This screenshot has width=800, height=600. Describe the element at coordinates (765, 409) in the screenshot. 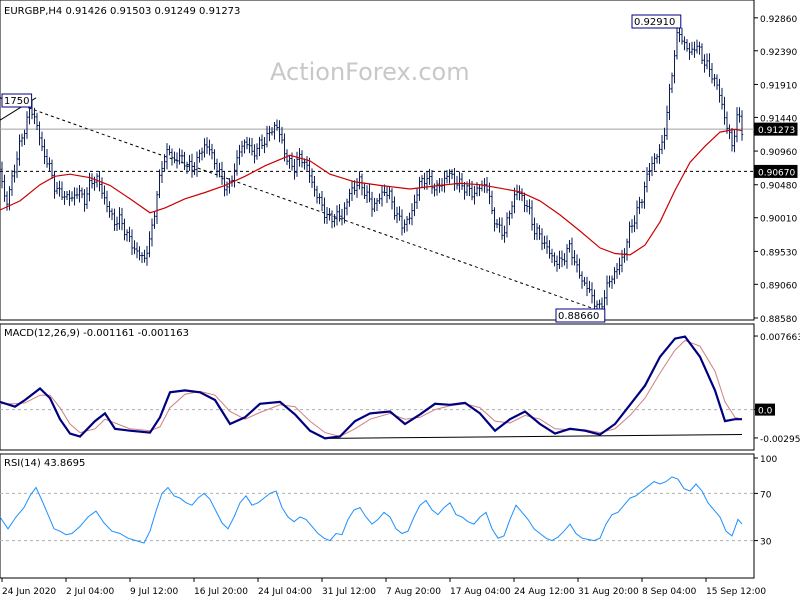

I see `macd-zero-tag-bg` at that location.